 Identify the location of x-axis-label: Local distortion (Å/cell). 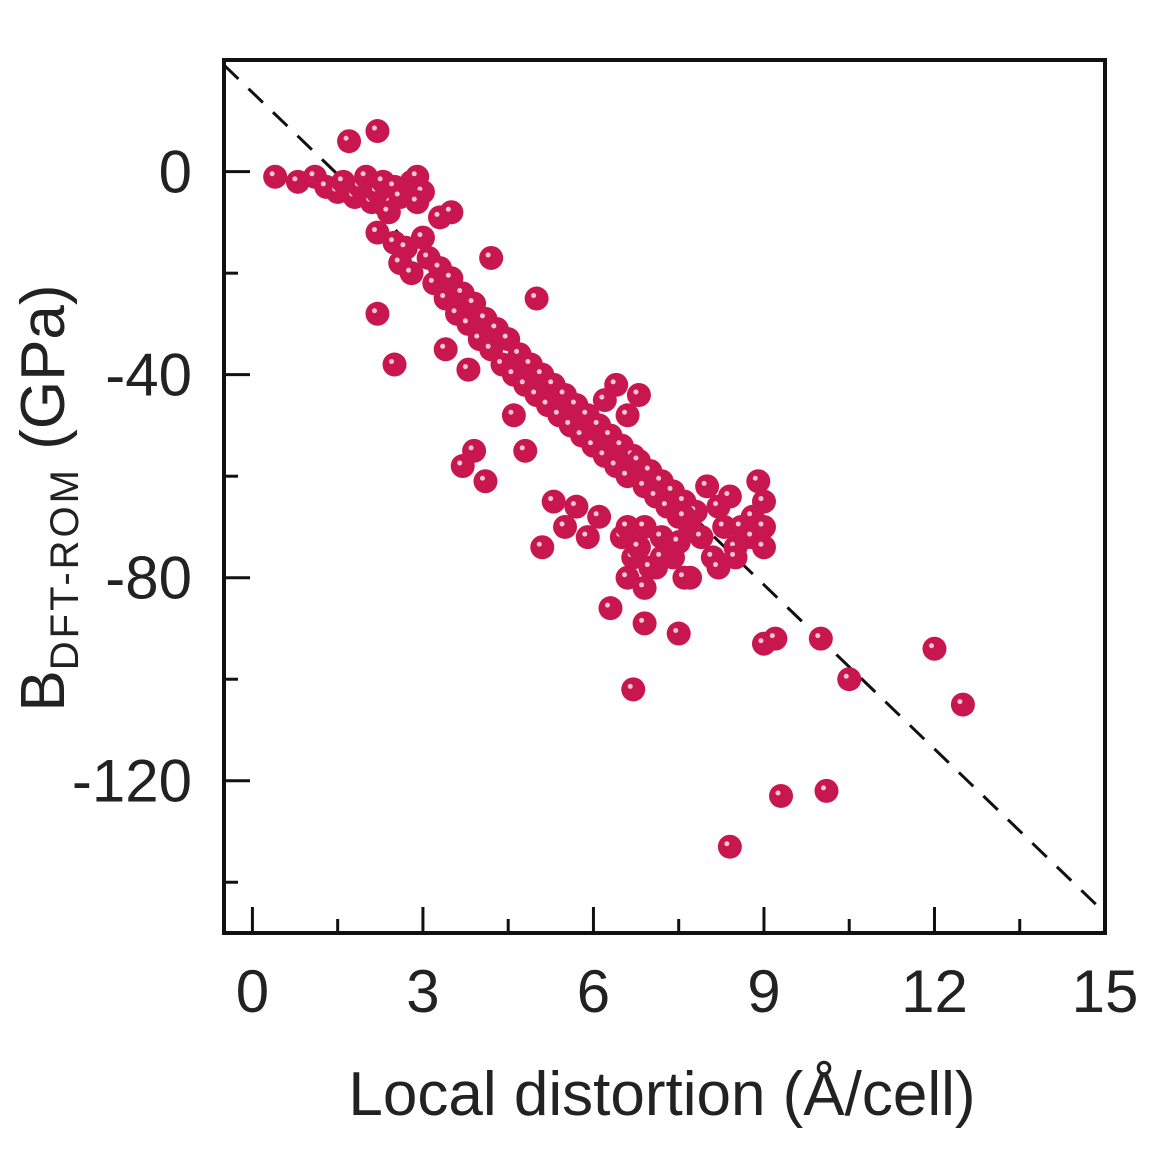
(661, 1094).